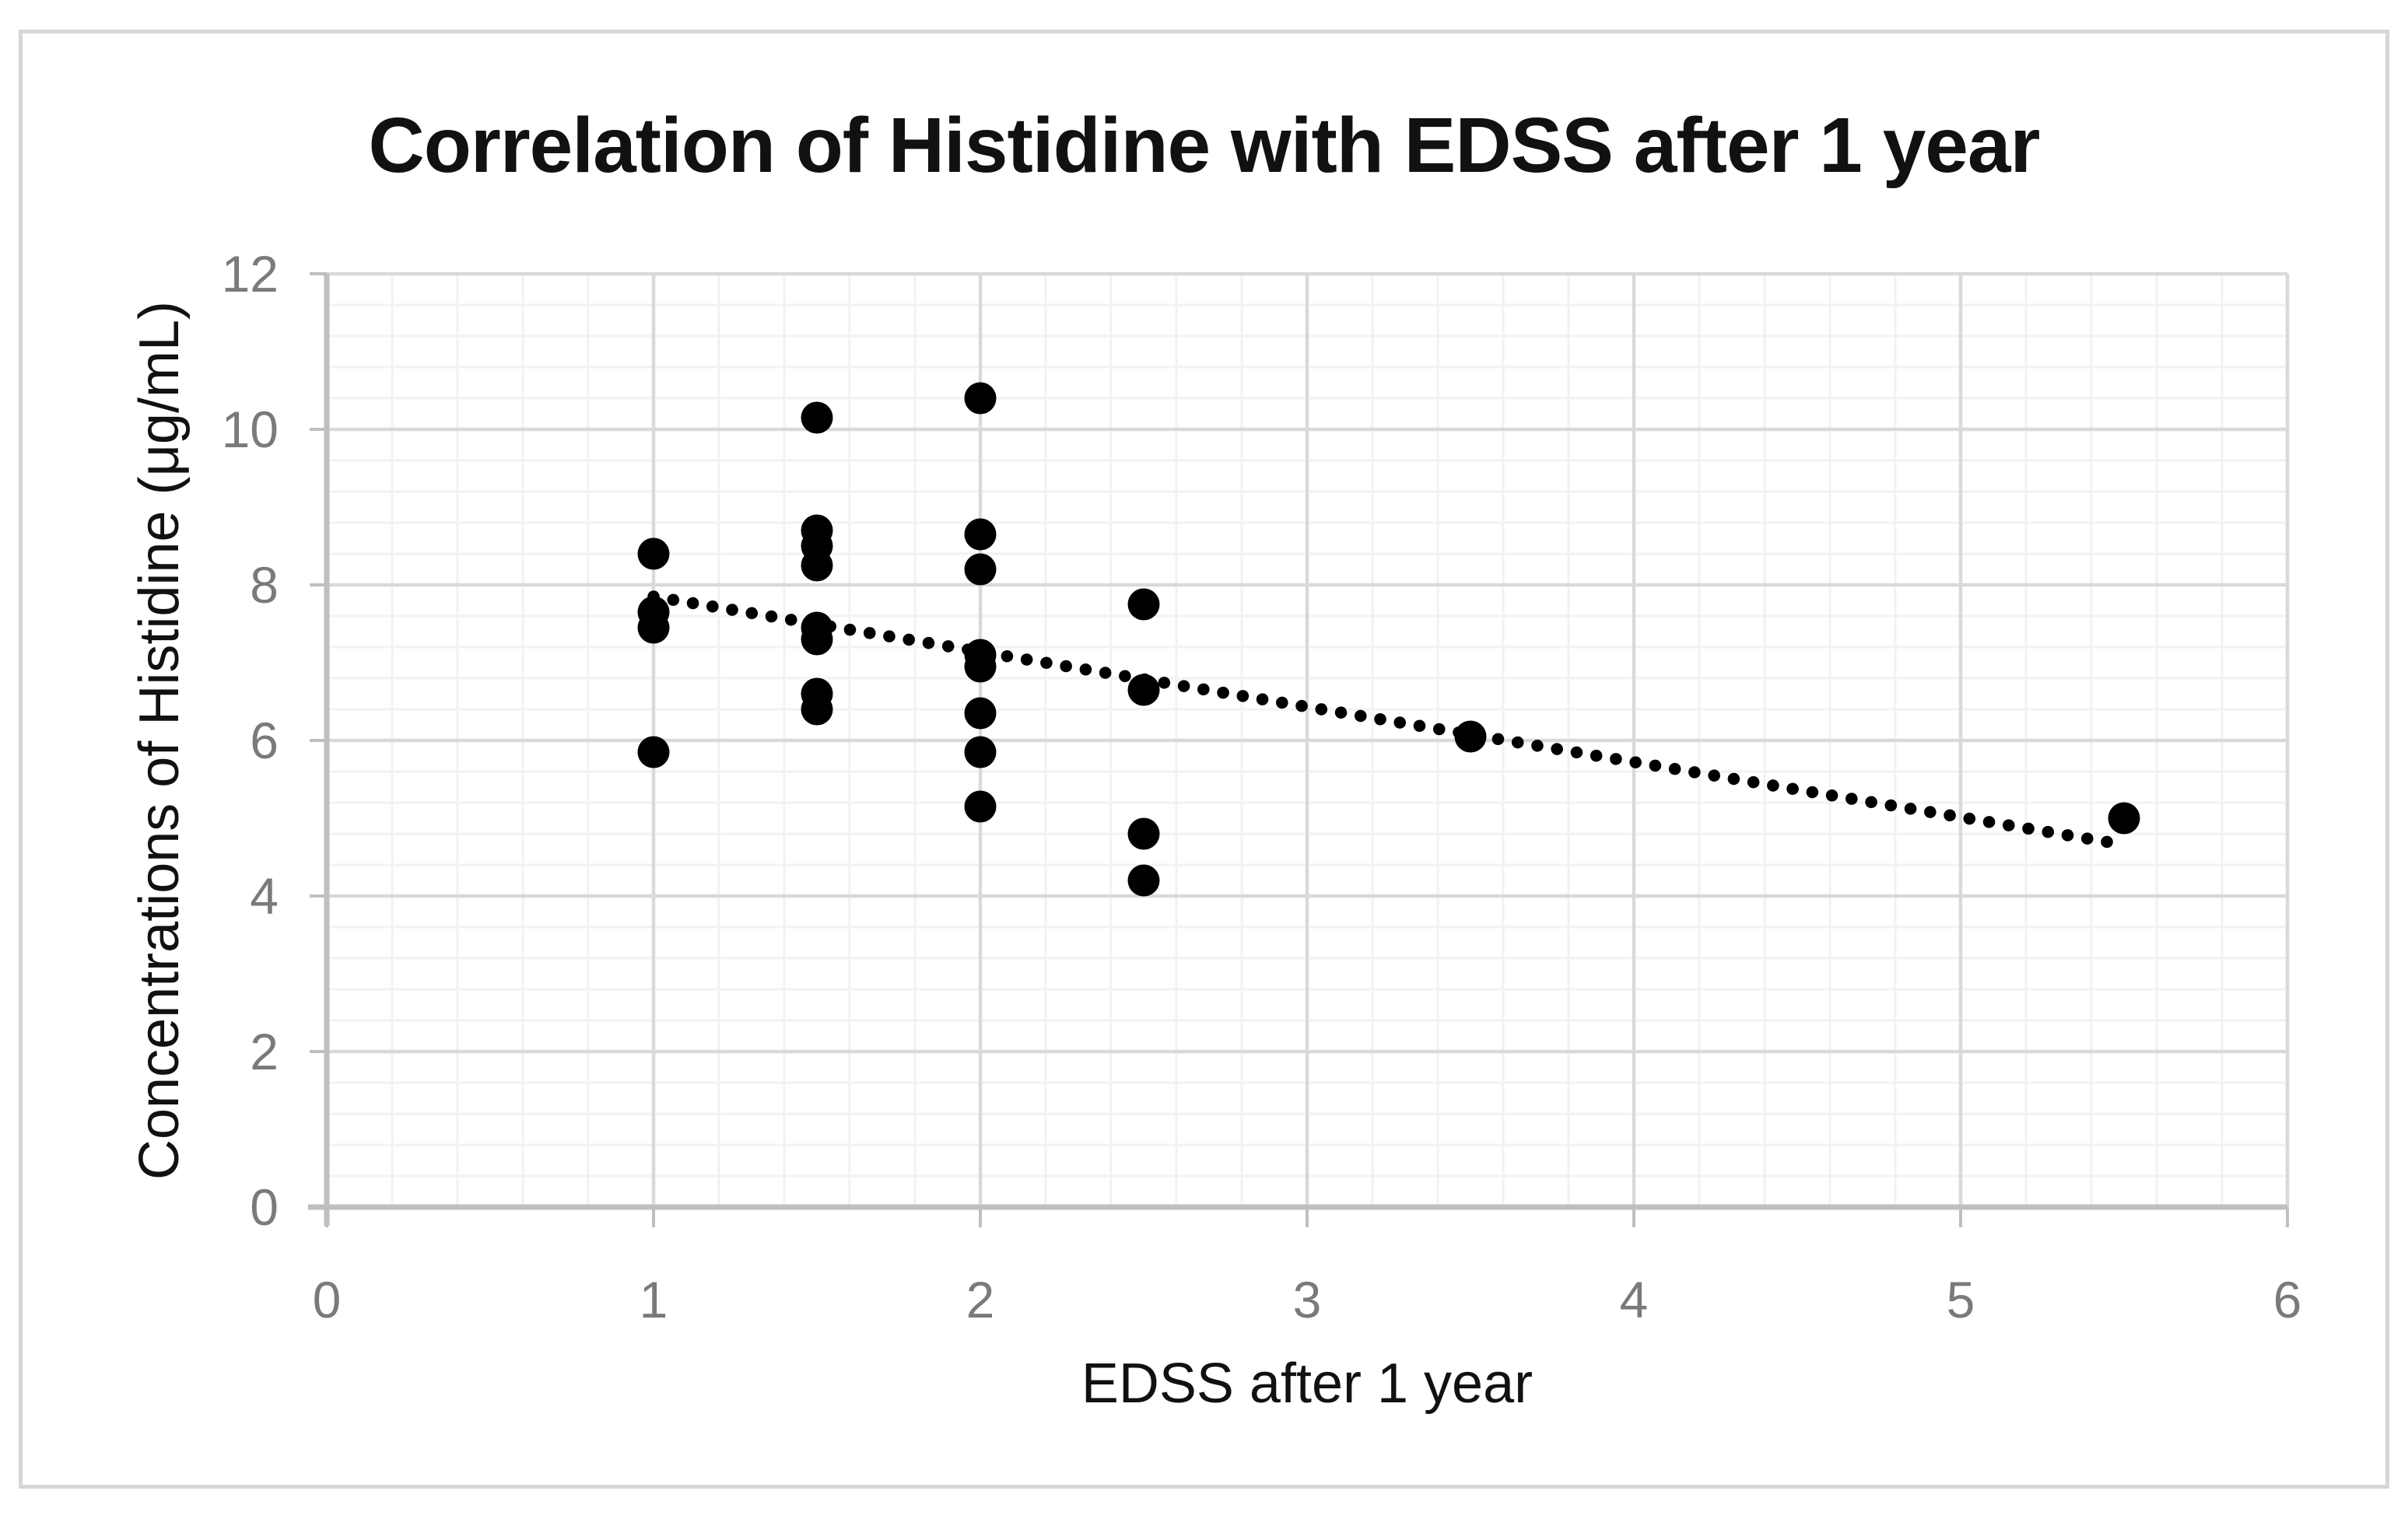  What do you see at coordinates (264, 896) in the screenshot?
I see `y-tick-label: 4` at bounding box center [264, 896].